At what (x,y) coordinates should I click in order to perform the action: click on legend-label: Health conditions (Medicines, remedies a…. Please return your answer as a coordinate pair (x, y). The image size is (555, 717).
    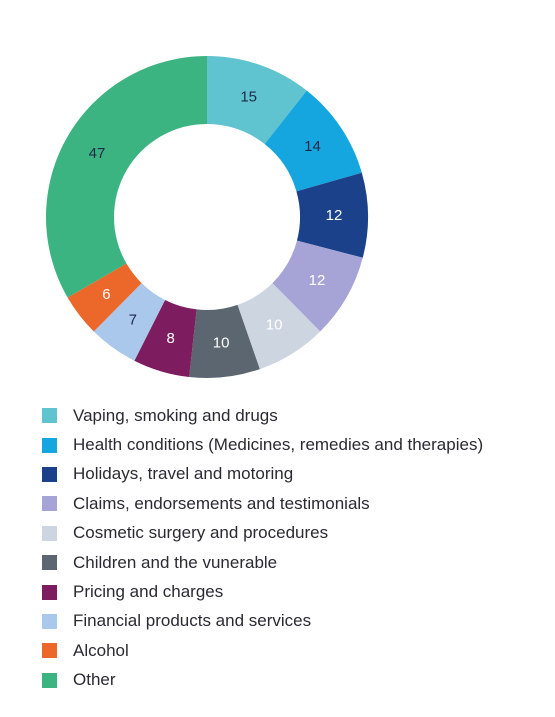
    Looking at the image, I should click on (278, 445).